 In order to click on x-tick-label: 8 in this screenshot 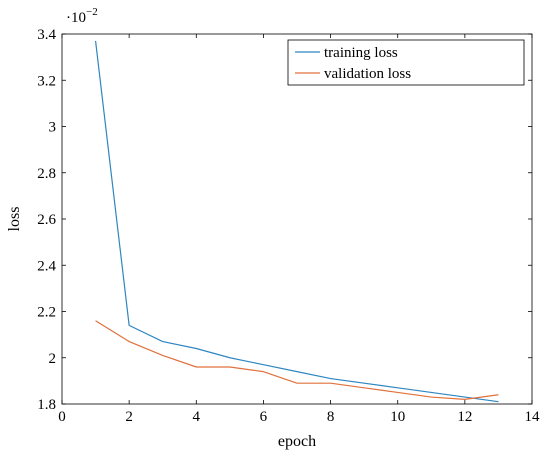, I will do `click(331, 417)`.